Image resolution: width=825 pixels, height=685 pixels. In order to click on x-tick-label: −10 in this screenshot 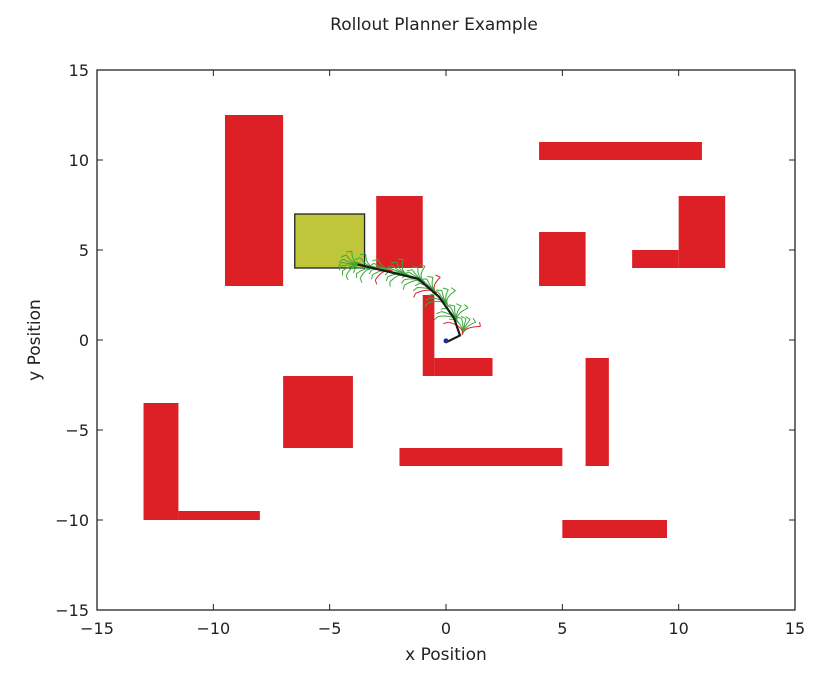, I will do `click(213, 628)`.